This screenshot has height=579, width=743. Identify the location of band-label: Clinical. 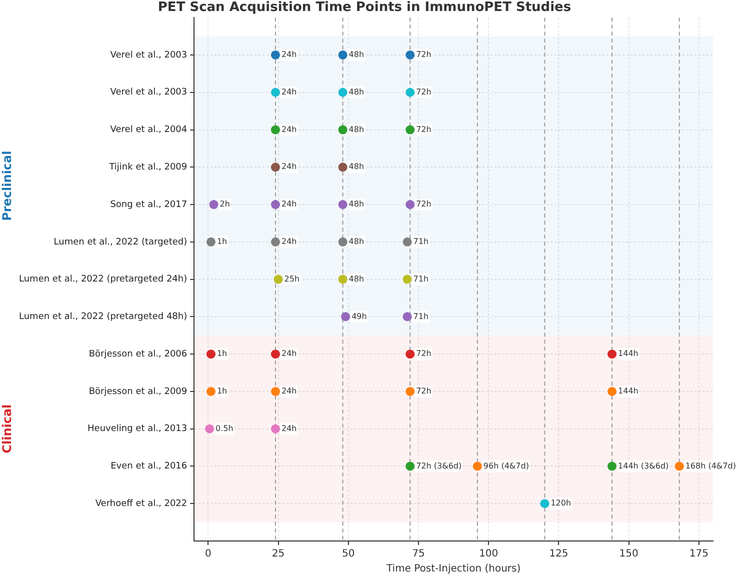
(7, 429).